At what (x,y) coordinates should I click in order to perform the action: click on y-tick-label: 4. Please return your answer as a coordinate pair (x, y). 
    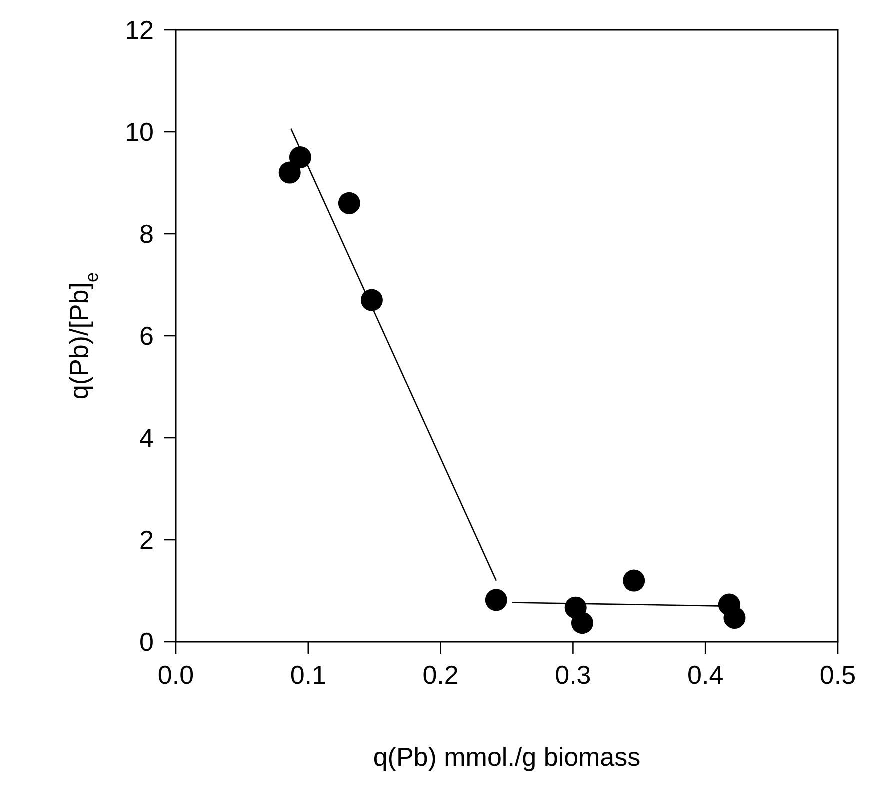
    Looking at the image, I should click on (147, 438).